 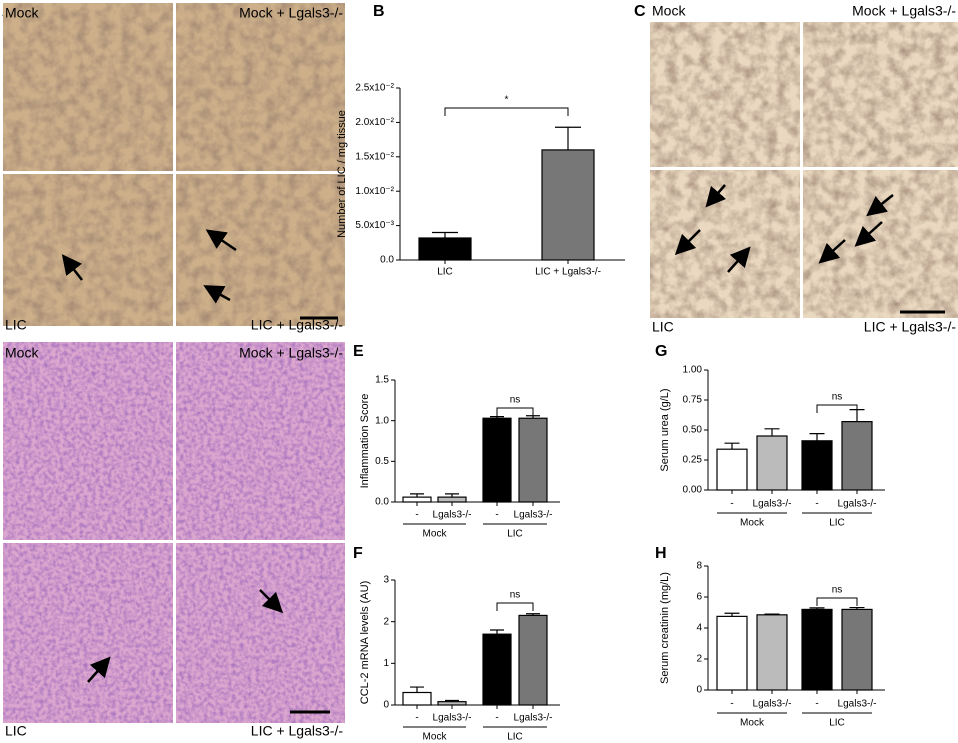 What do you see at coordinates (661, 351) in the screenshot?
I see `panel-letter: G` at bounding box center [661, 351].